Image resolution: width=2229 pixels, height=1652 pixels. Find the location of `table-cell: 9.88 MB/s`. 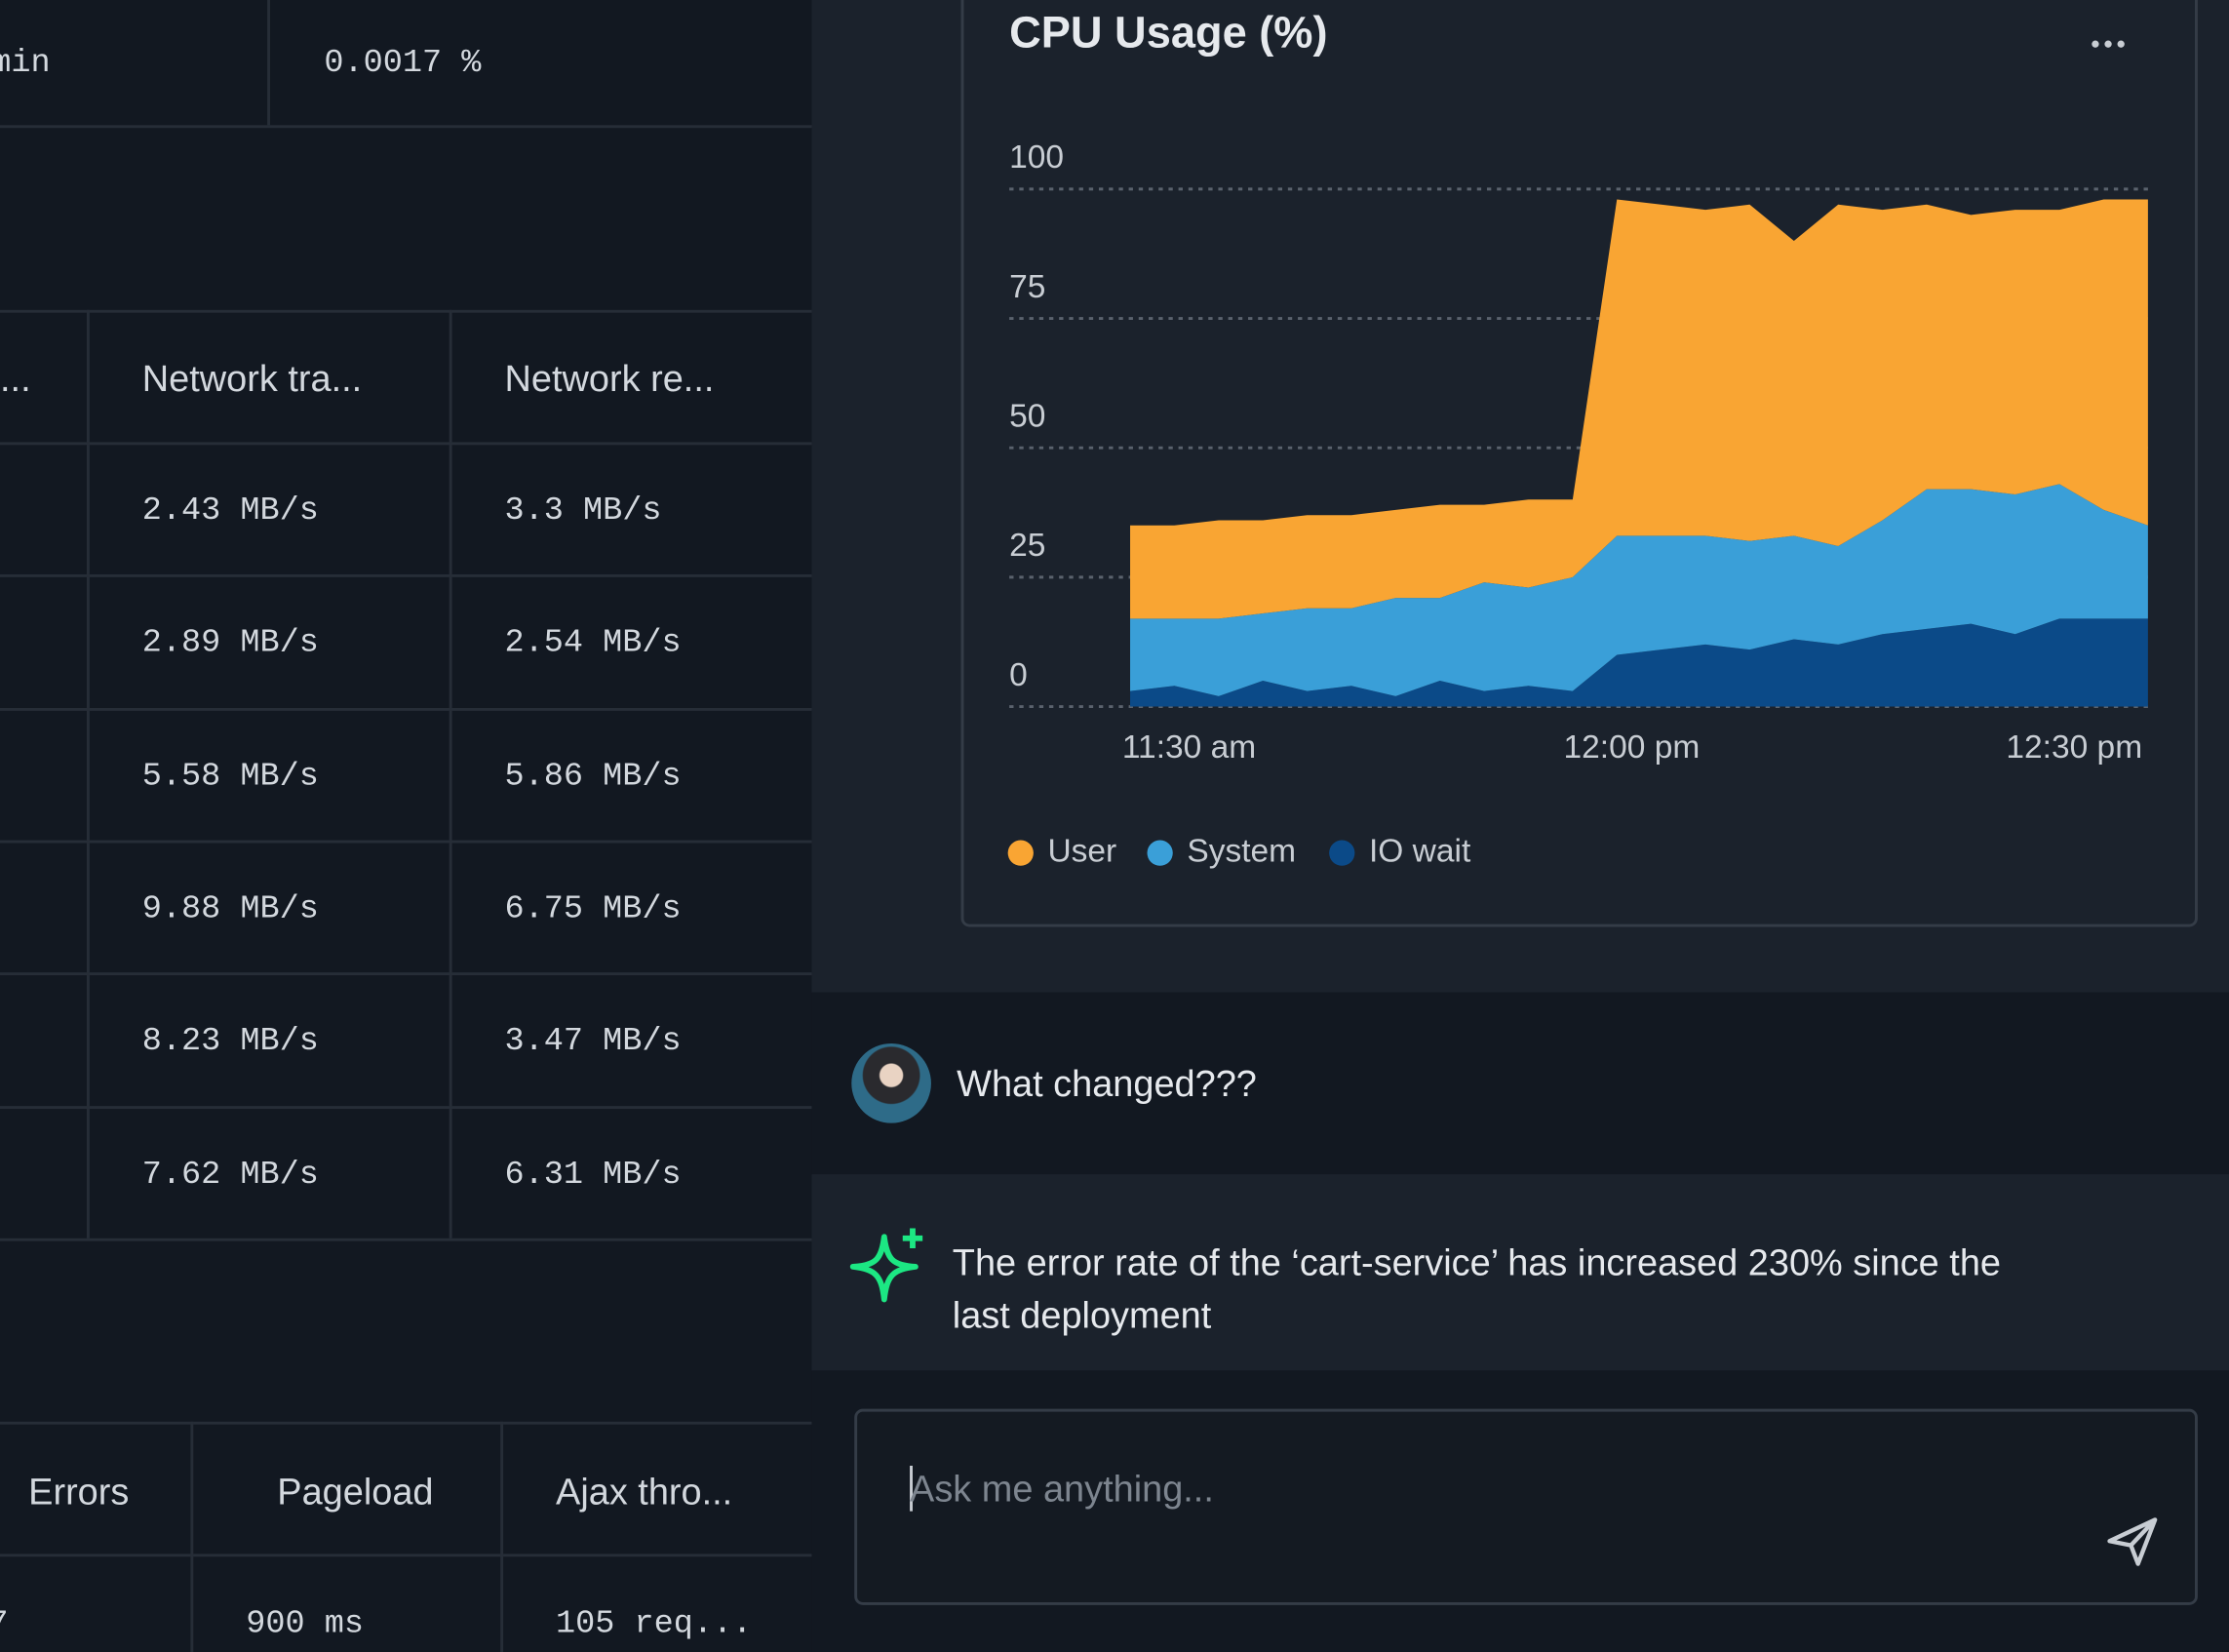

table-cell: 9.88 MB/s is located at coordinates (230, 908).